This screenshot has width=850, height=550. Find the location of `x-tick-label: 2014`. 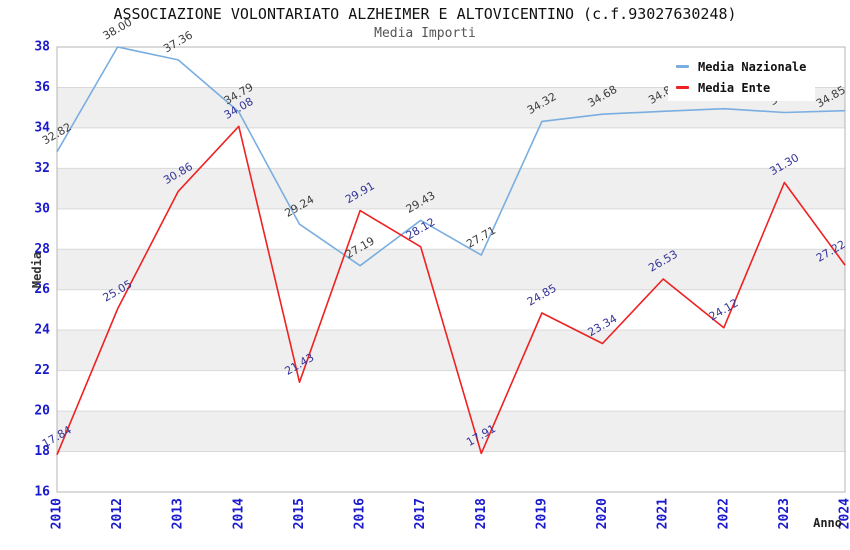

x-tick-label: 2014 is located at coordinates (238, 513).